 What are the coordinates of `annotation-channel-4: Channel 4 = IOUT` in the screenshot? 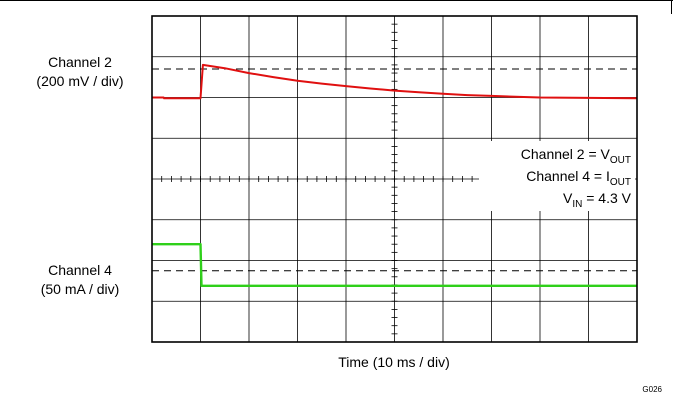 It's located at (578, 178).